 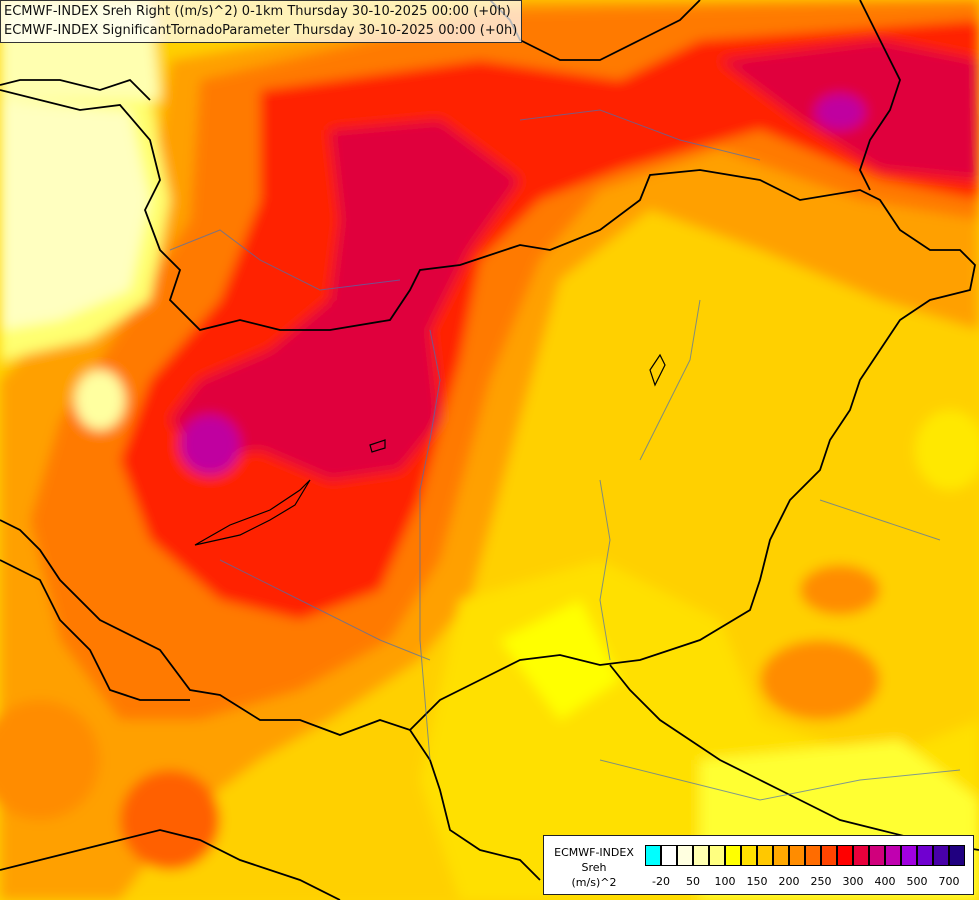 I want to click on legend-variable: Sreh, so click(x=594, y=867).